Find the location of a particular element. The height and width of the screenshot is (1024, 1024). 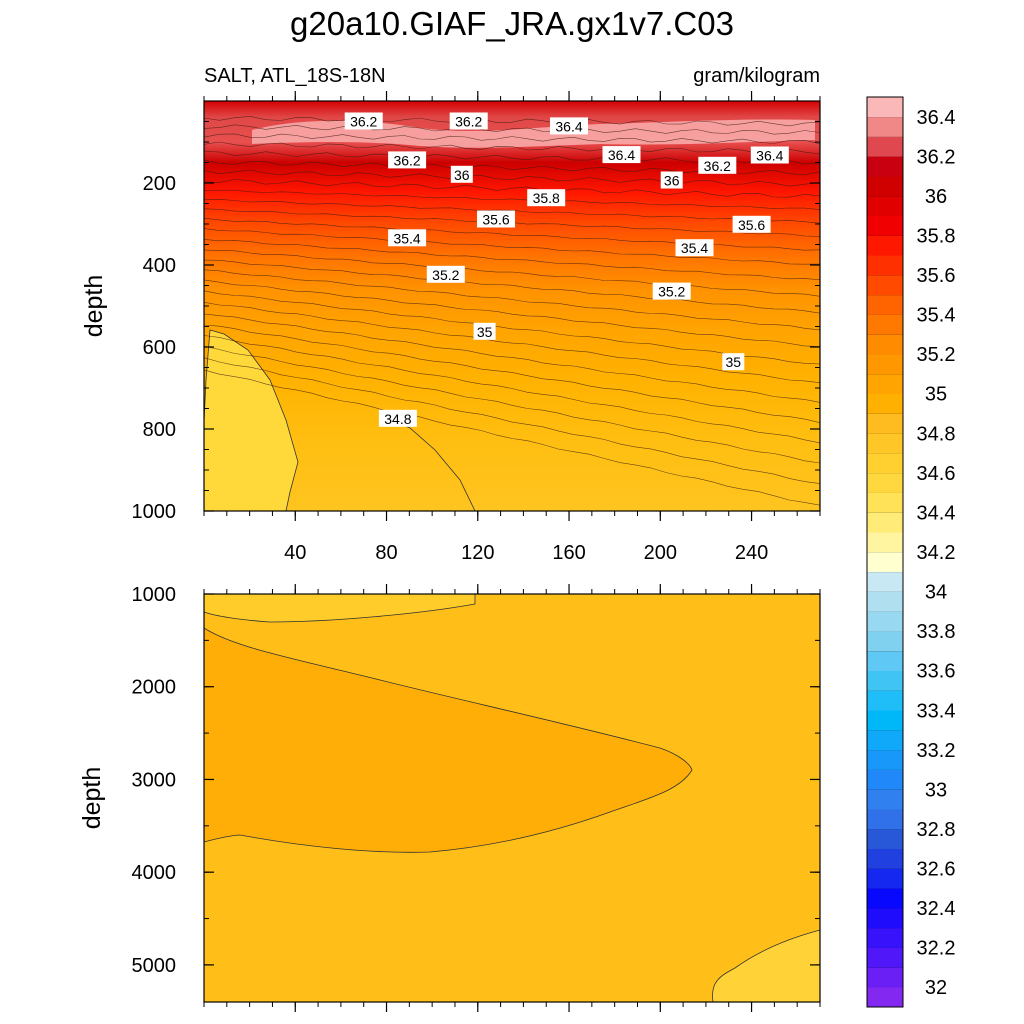

y-tick-label: 5000 is located at coordinates (154, 966).